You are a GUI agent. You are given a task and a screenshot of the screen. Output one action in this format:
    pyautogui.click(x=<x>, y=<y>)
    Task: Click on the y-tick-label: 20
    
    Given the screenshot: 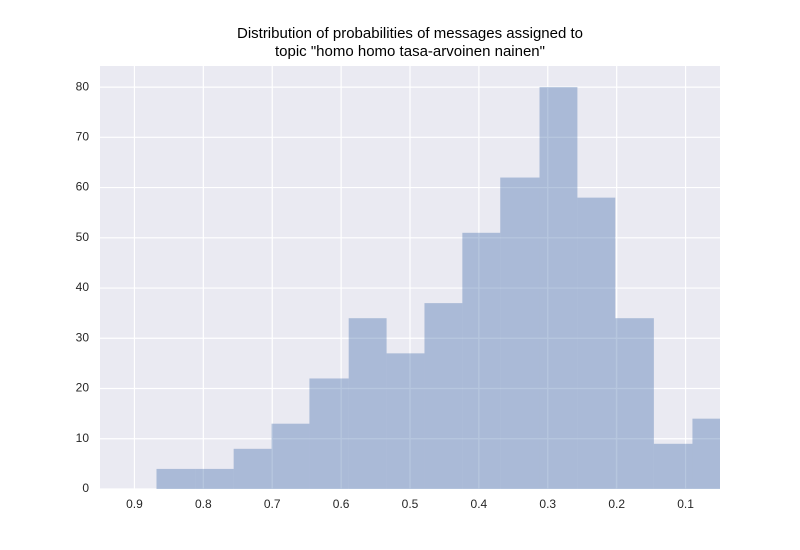 What is the action you would take?
    pyautogui.click(x=83, y=388)
    